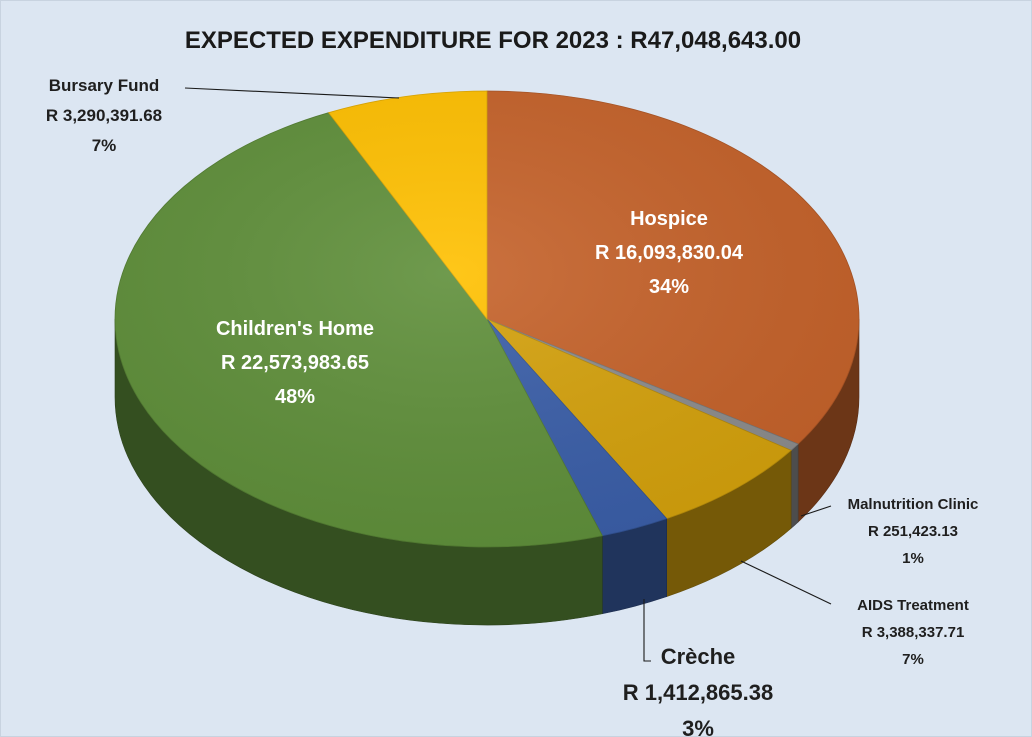 This screenshot has width=1032, height=737. I want to click on leader-line-bursary-fund, so click(292, 93).